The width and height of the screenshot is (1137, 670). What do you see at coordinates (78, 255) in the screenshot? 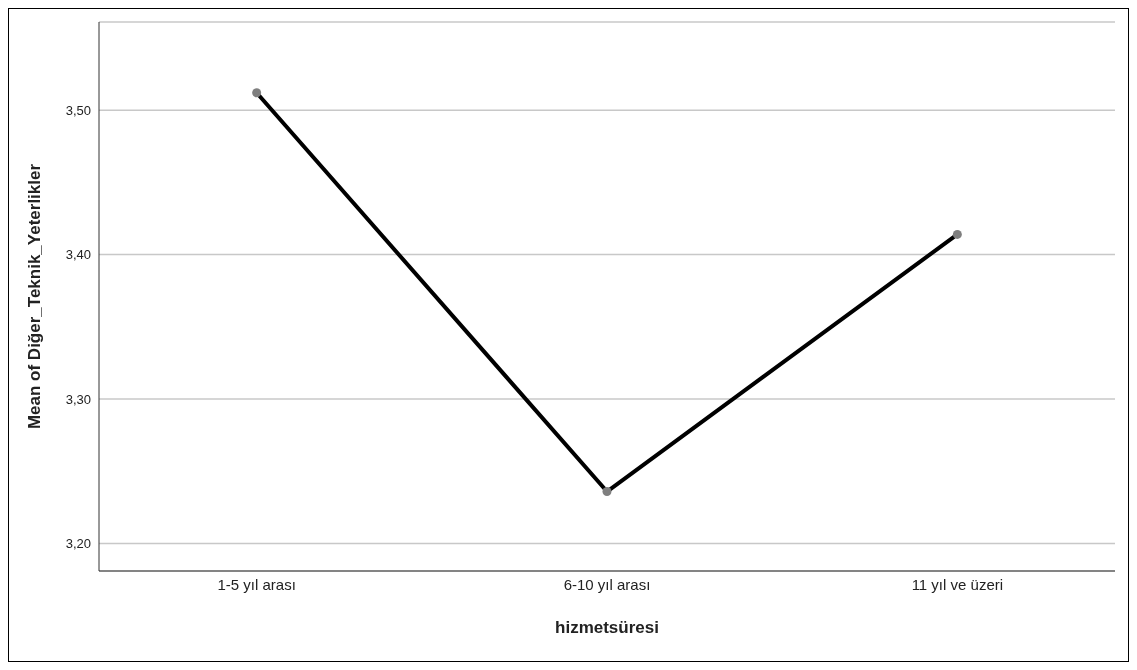
I see `y-tick-label: 3,40` at bounding box center [78, 255].